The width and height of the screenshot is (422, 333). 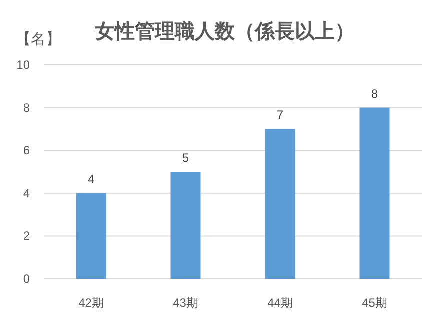 I want to click on y-axis-title: 【名】, so click(x=38, y=39).